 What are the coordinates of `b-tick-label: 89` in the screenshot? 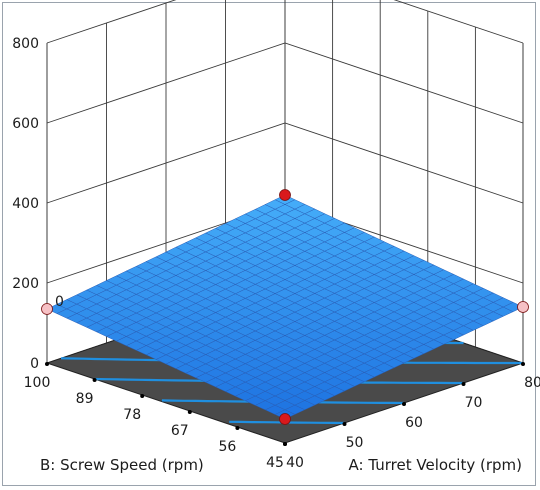 It's located at (85, 399).